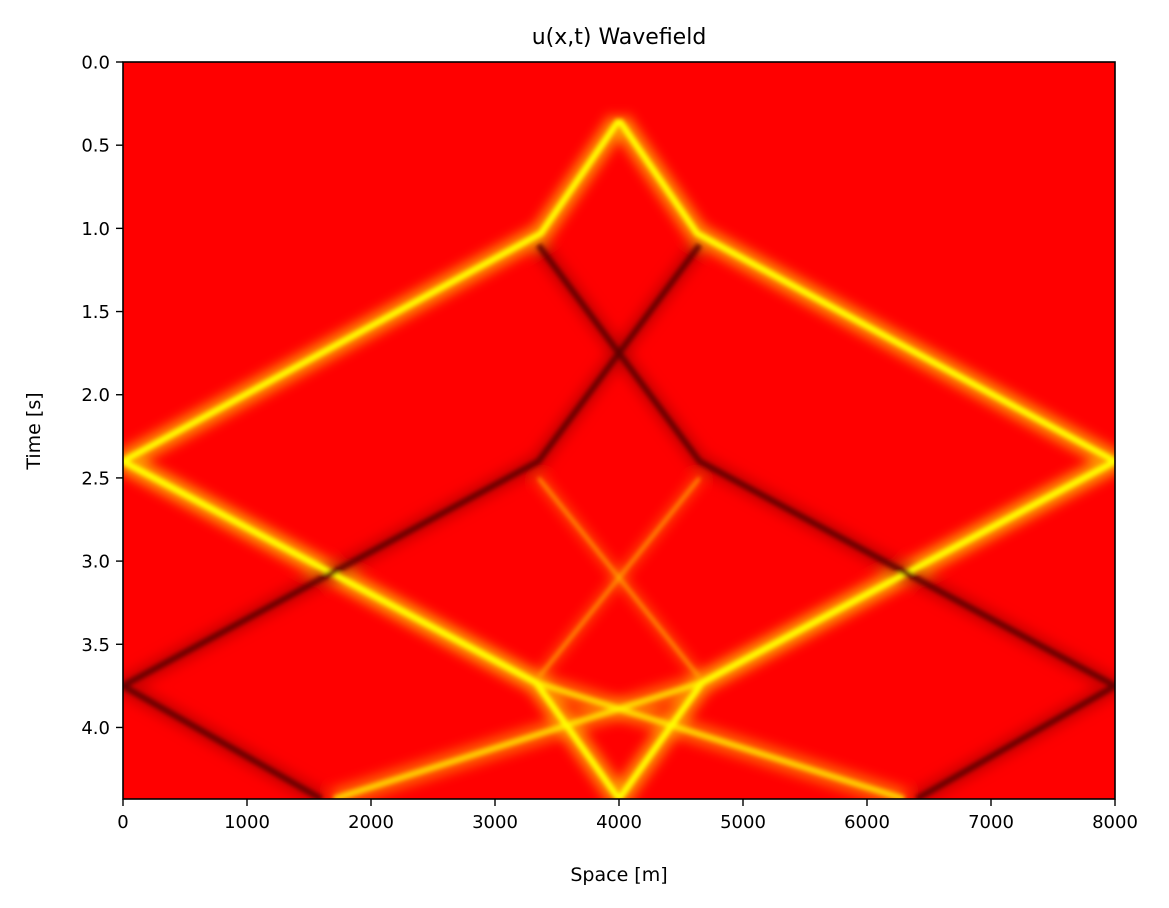 The width and height of the screenshot is (1169, 908). Describe the element at coordinates (95, 63) in the screenshot. I see `y-tick-label: 0.0` at that location.